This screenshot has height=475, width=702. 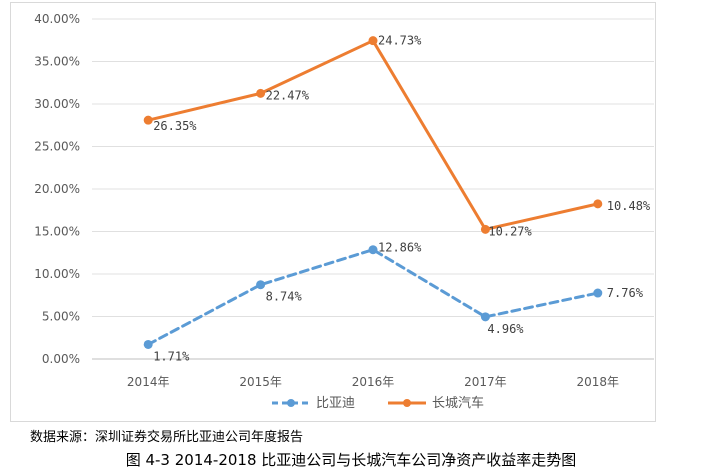 I want to click on source-note: 数据来源：深圳证券交易所比亚迪公司年度报告, so click(x=167, y=437).